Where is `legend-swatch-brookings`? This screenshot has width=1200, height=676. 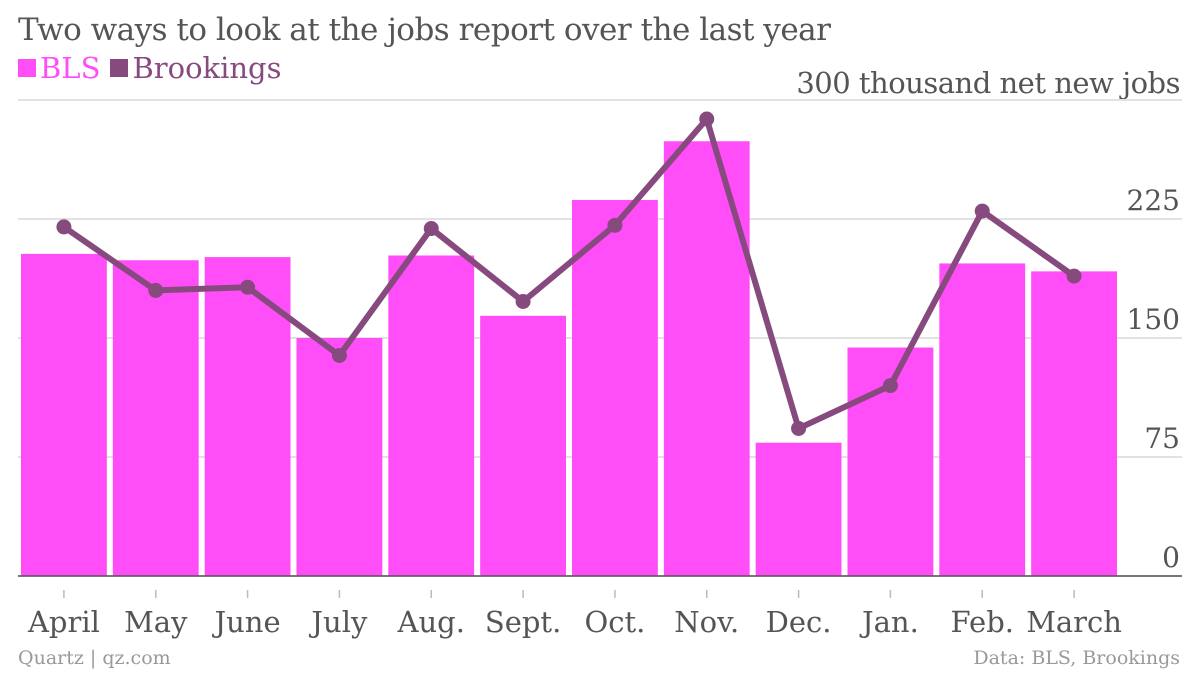
legend-swatch-brookings is located at coordinates (119, 68).